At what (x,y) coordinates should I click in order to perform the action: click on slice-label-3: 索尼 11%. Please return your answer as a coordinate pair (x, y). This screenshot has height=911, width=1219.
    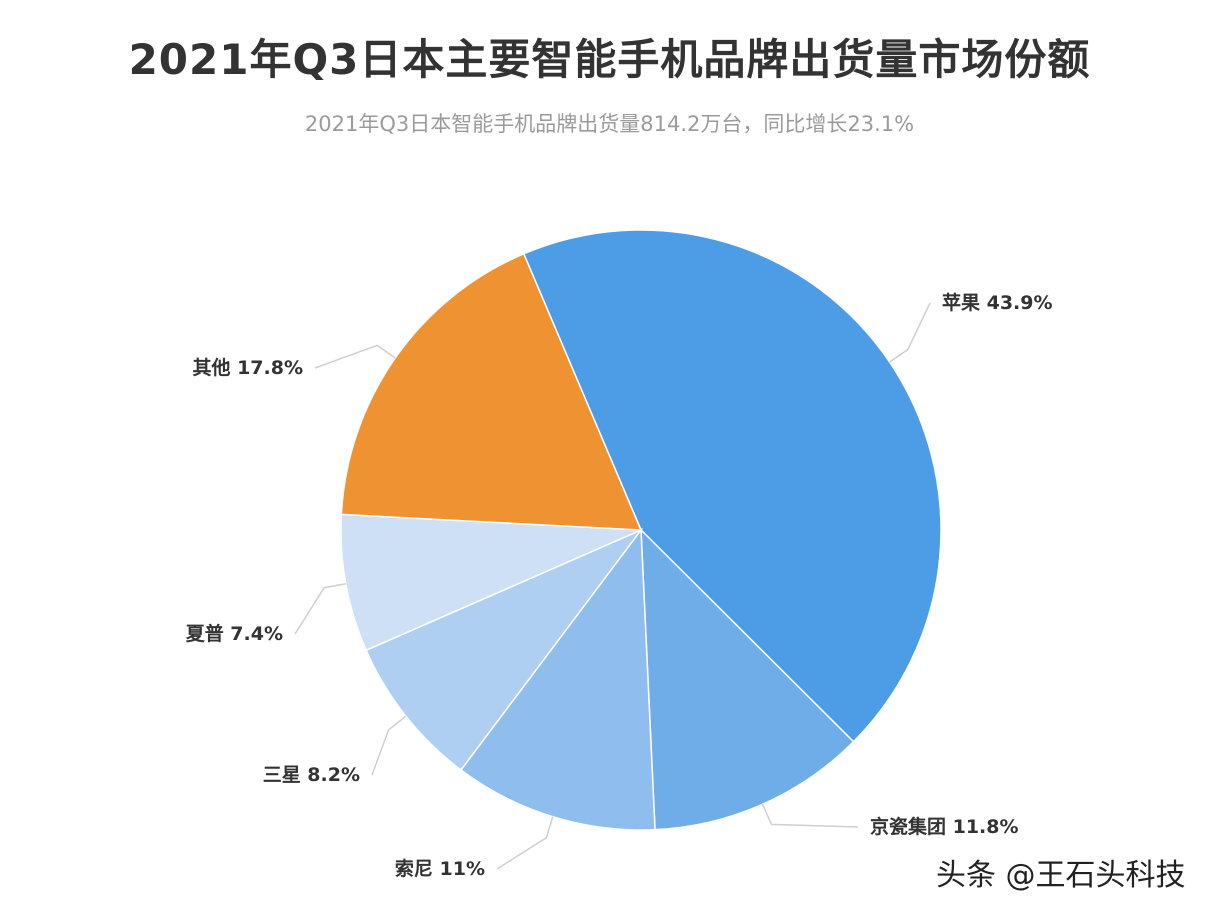
    Looking at the image, I should click on (440, 868).